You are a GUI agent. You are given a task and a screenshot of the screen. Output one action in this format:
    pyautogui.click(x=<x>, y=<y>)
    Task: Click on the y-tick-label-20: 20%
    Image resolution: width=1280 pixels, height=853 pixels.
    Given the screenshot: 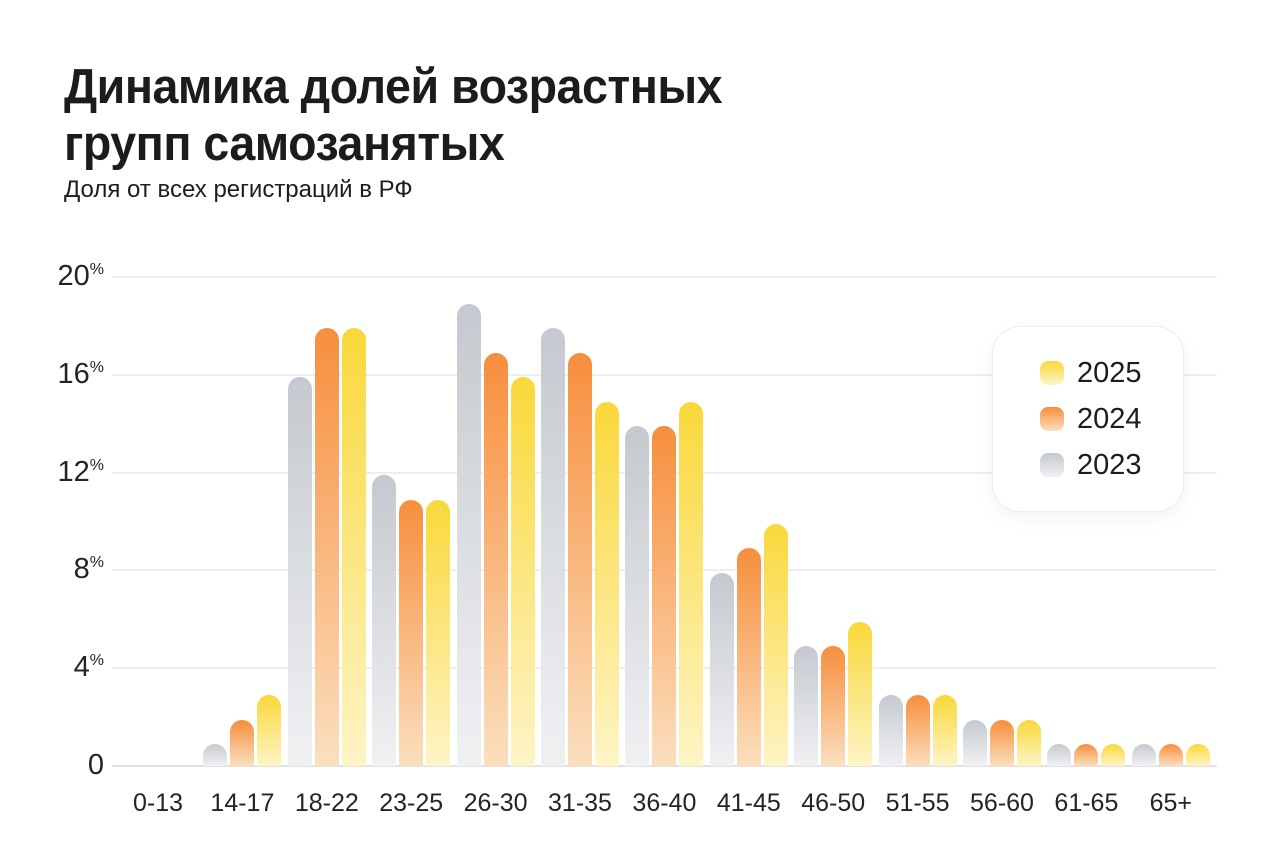 What is the action you would take?
    pyautogui.click(x=81, y=275)
    